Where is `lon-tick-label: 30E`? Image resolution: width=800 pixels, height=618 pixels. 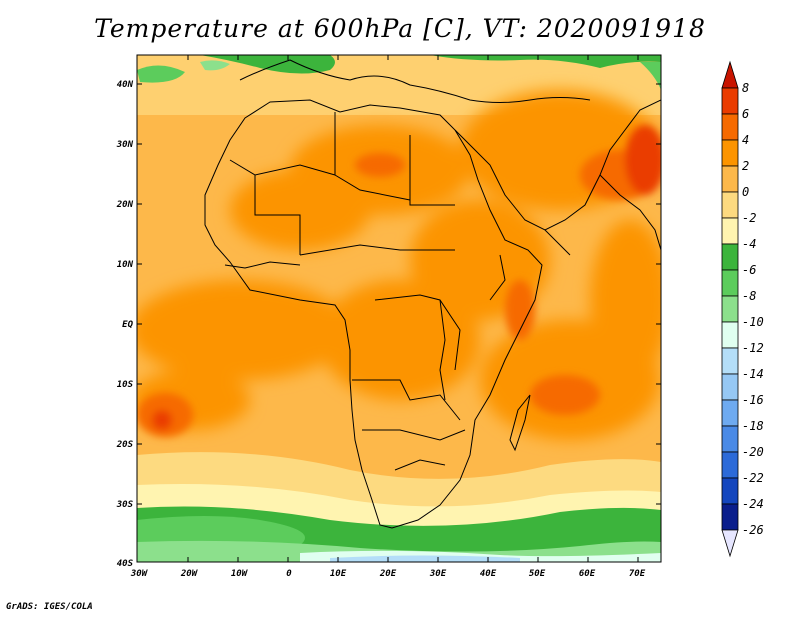
lon-tick-label: 30E is located at coordinates (438, 574).